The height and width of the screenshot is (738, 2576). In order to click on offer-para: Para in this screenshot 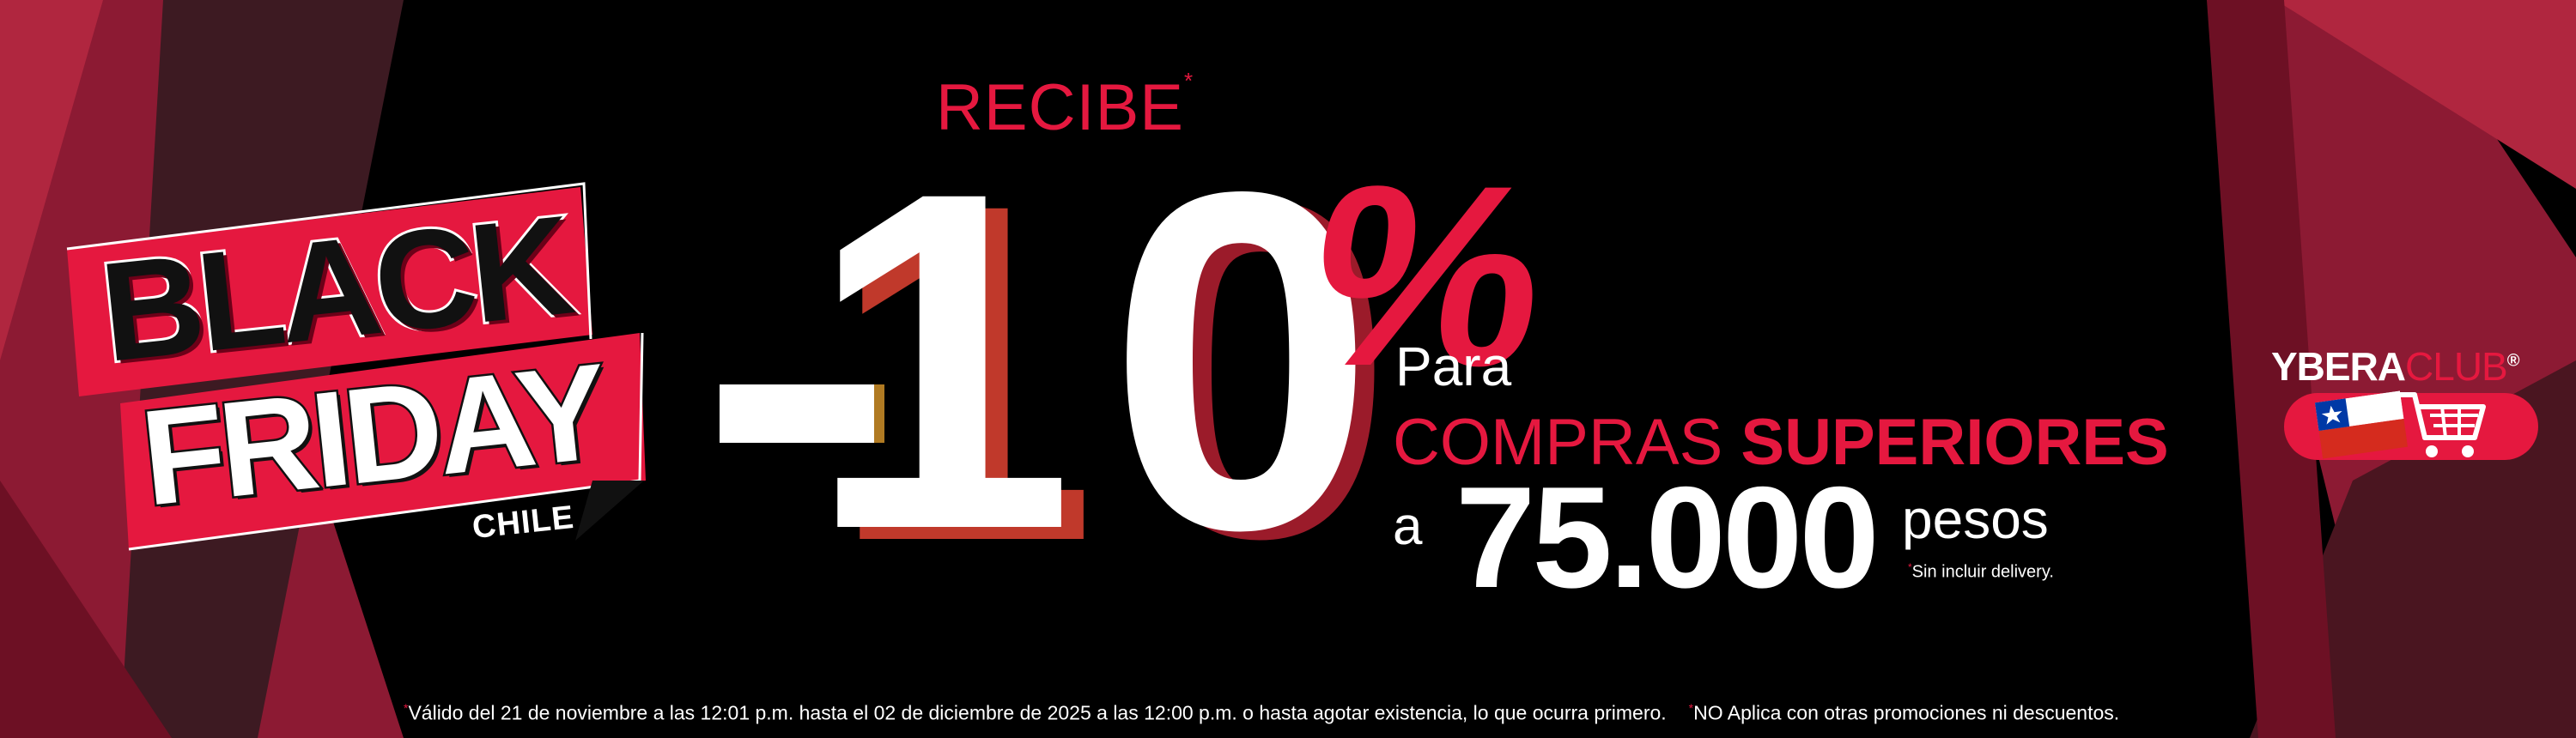, I will do `click(1453, 366)`.